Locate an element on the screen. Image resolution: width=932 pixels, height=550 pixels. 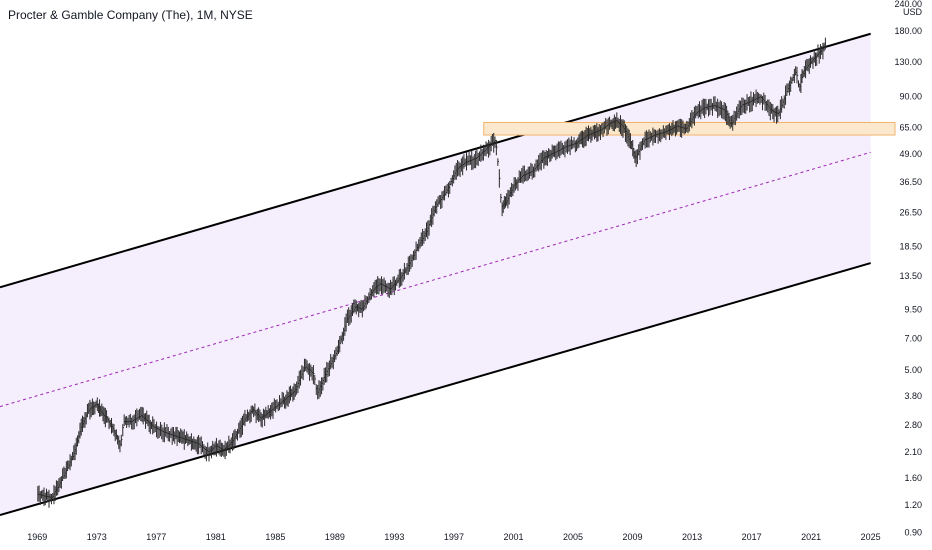
y-tick-label: 2.10 is located at coordinates (913, 452).